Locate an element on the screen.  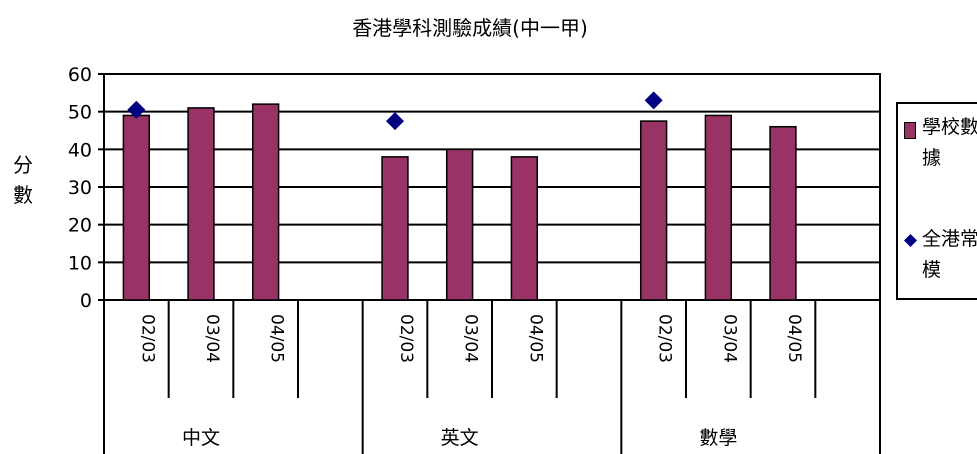
group-label: 英文 is located at coordinates (460, 438).